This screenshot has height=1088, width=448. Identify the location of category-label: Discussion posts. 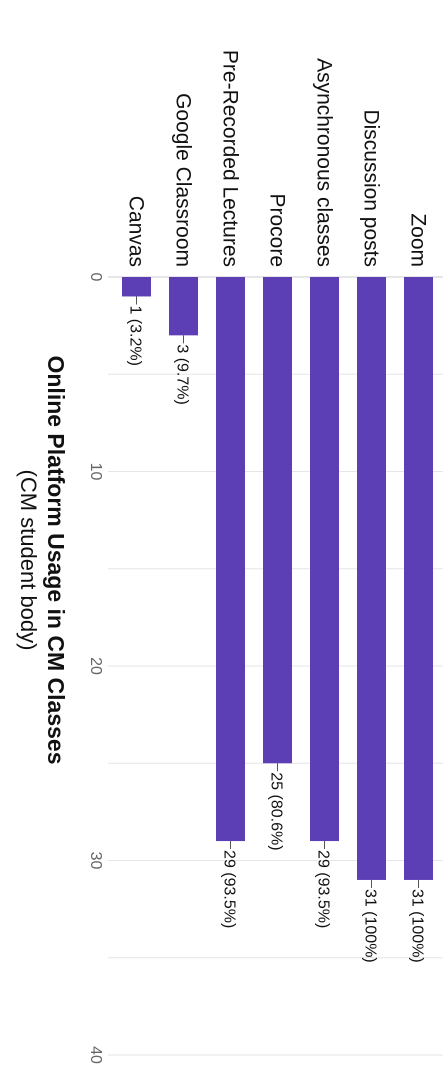
(371, 188).